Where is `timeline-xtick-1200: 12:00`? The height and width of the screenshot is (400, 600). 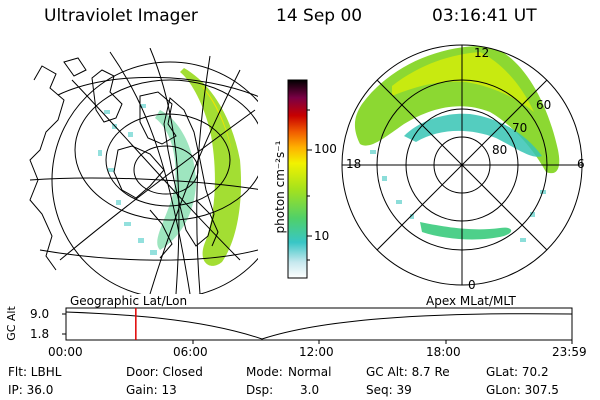 timeline-xtick-1200: 12:00 is located at coordinates (316, 352).